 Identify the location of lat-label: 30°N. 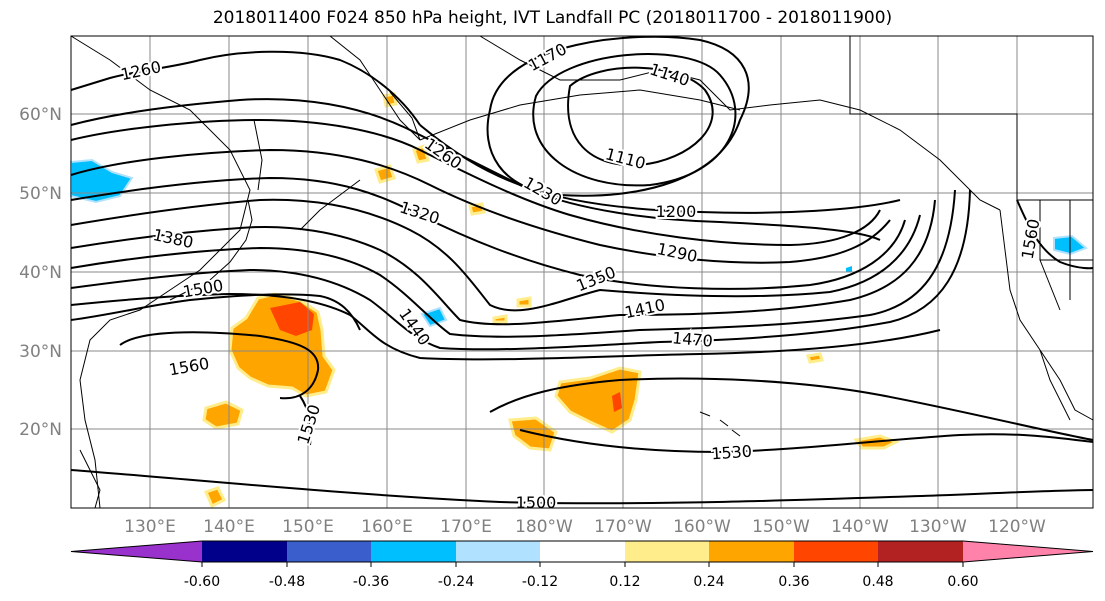
(40, 352).